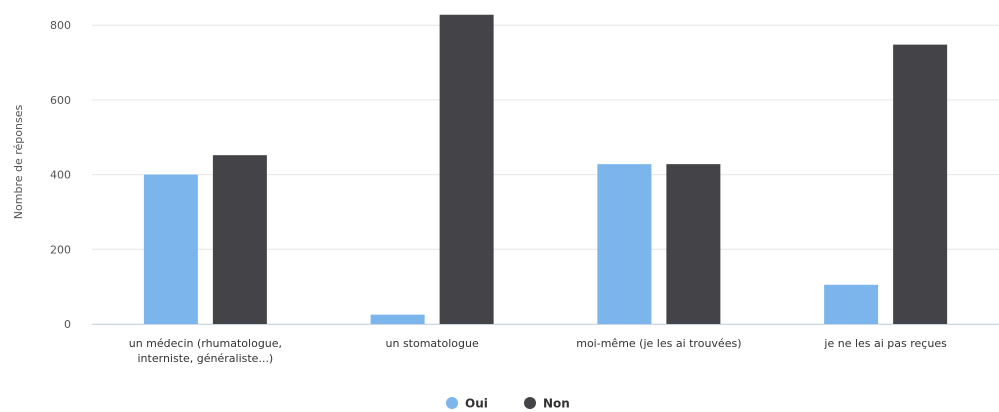  What do you see at coordinates (206, 358) in the screenshot?
I see `x-category-label-line: interniste, généraliste...)` at bounding box center [206, 358].